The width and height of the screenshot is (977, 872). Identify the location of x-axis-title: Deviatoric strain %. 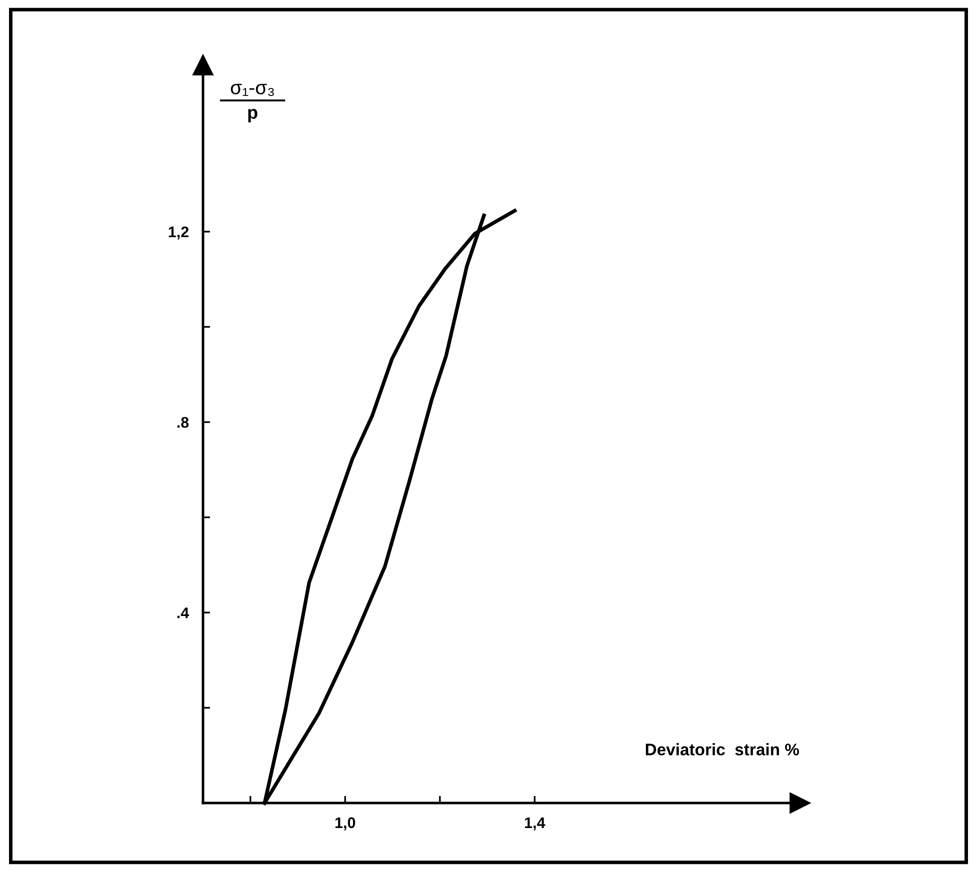
(723, 749).